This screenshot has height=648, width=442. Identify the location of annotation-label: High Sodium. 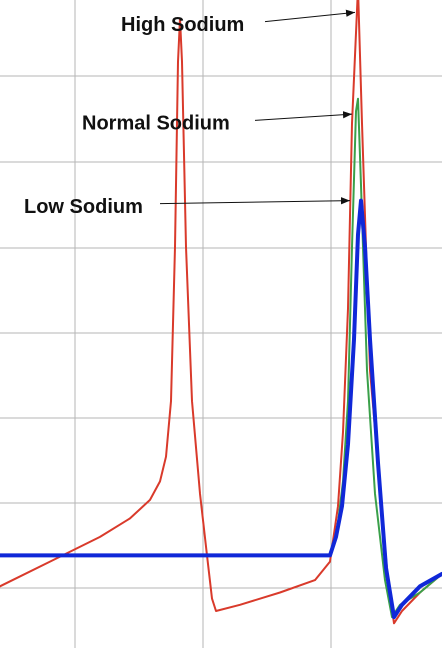
(182, 25).